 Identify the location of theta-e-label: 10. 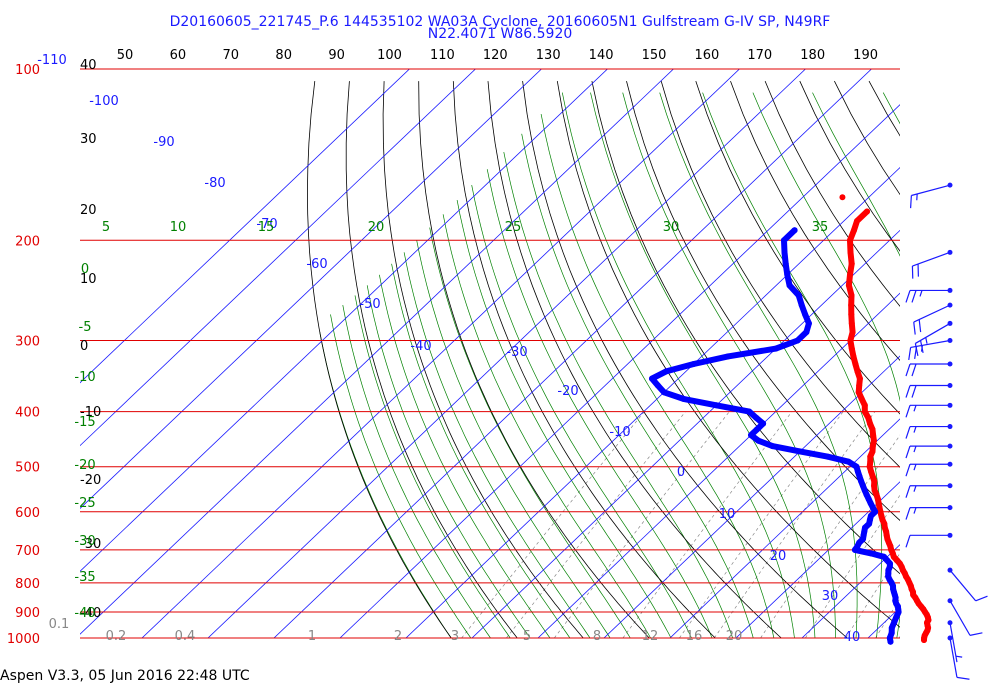
(178, 227).